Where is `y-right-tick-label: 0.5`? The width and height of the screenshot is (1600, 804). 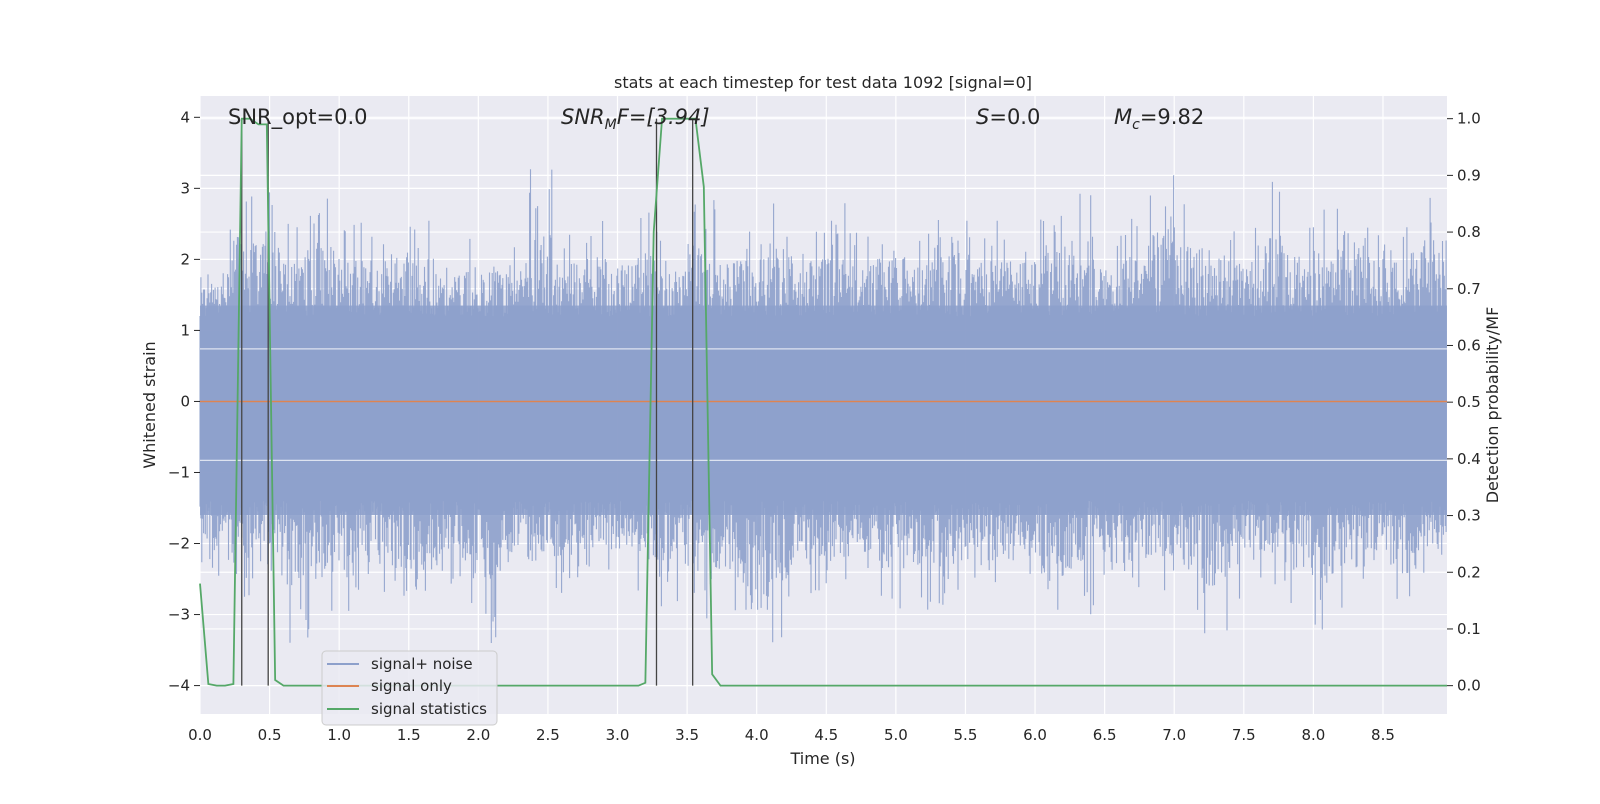
y-right-tick-label: 0.5 is located at coordinates (1469, 402).